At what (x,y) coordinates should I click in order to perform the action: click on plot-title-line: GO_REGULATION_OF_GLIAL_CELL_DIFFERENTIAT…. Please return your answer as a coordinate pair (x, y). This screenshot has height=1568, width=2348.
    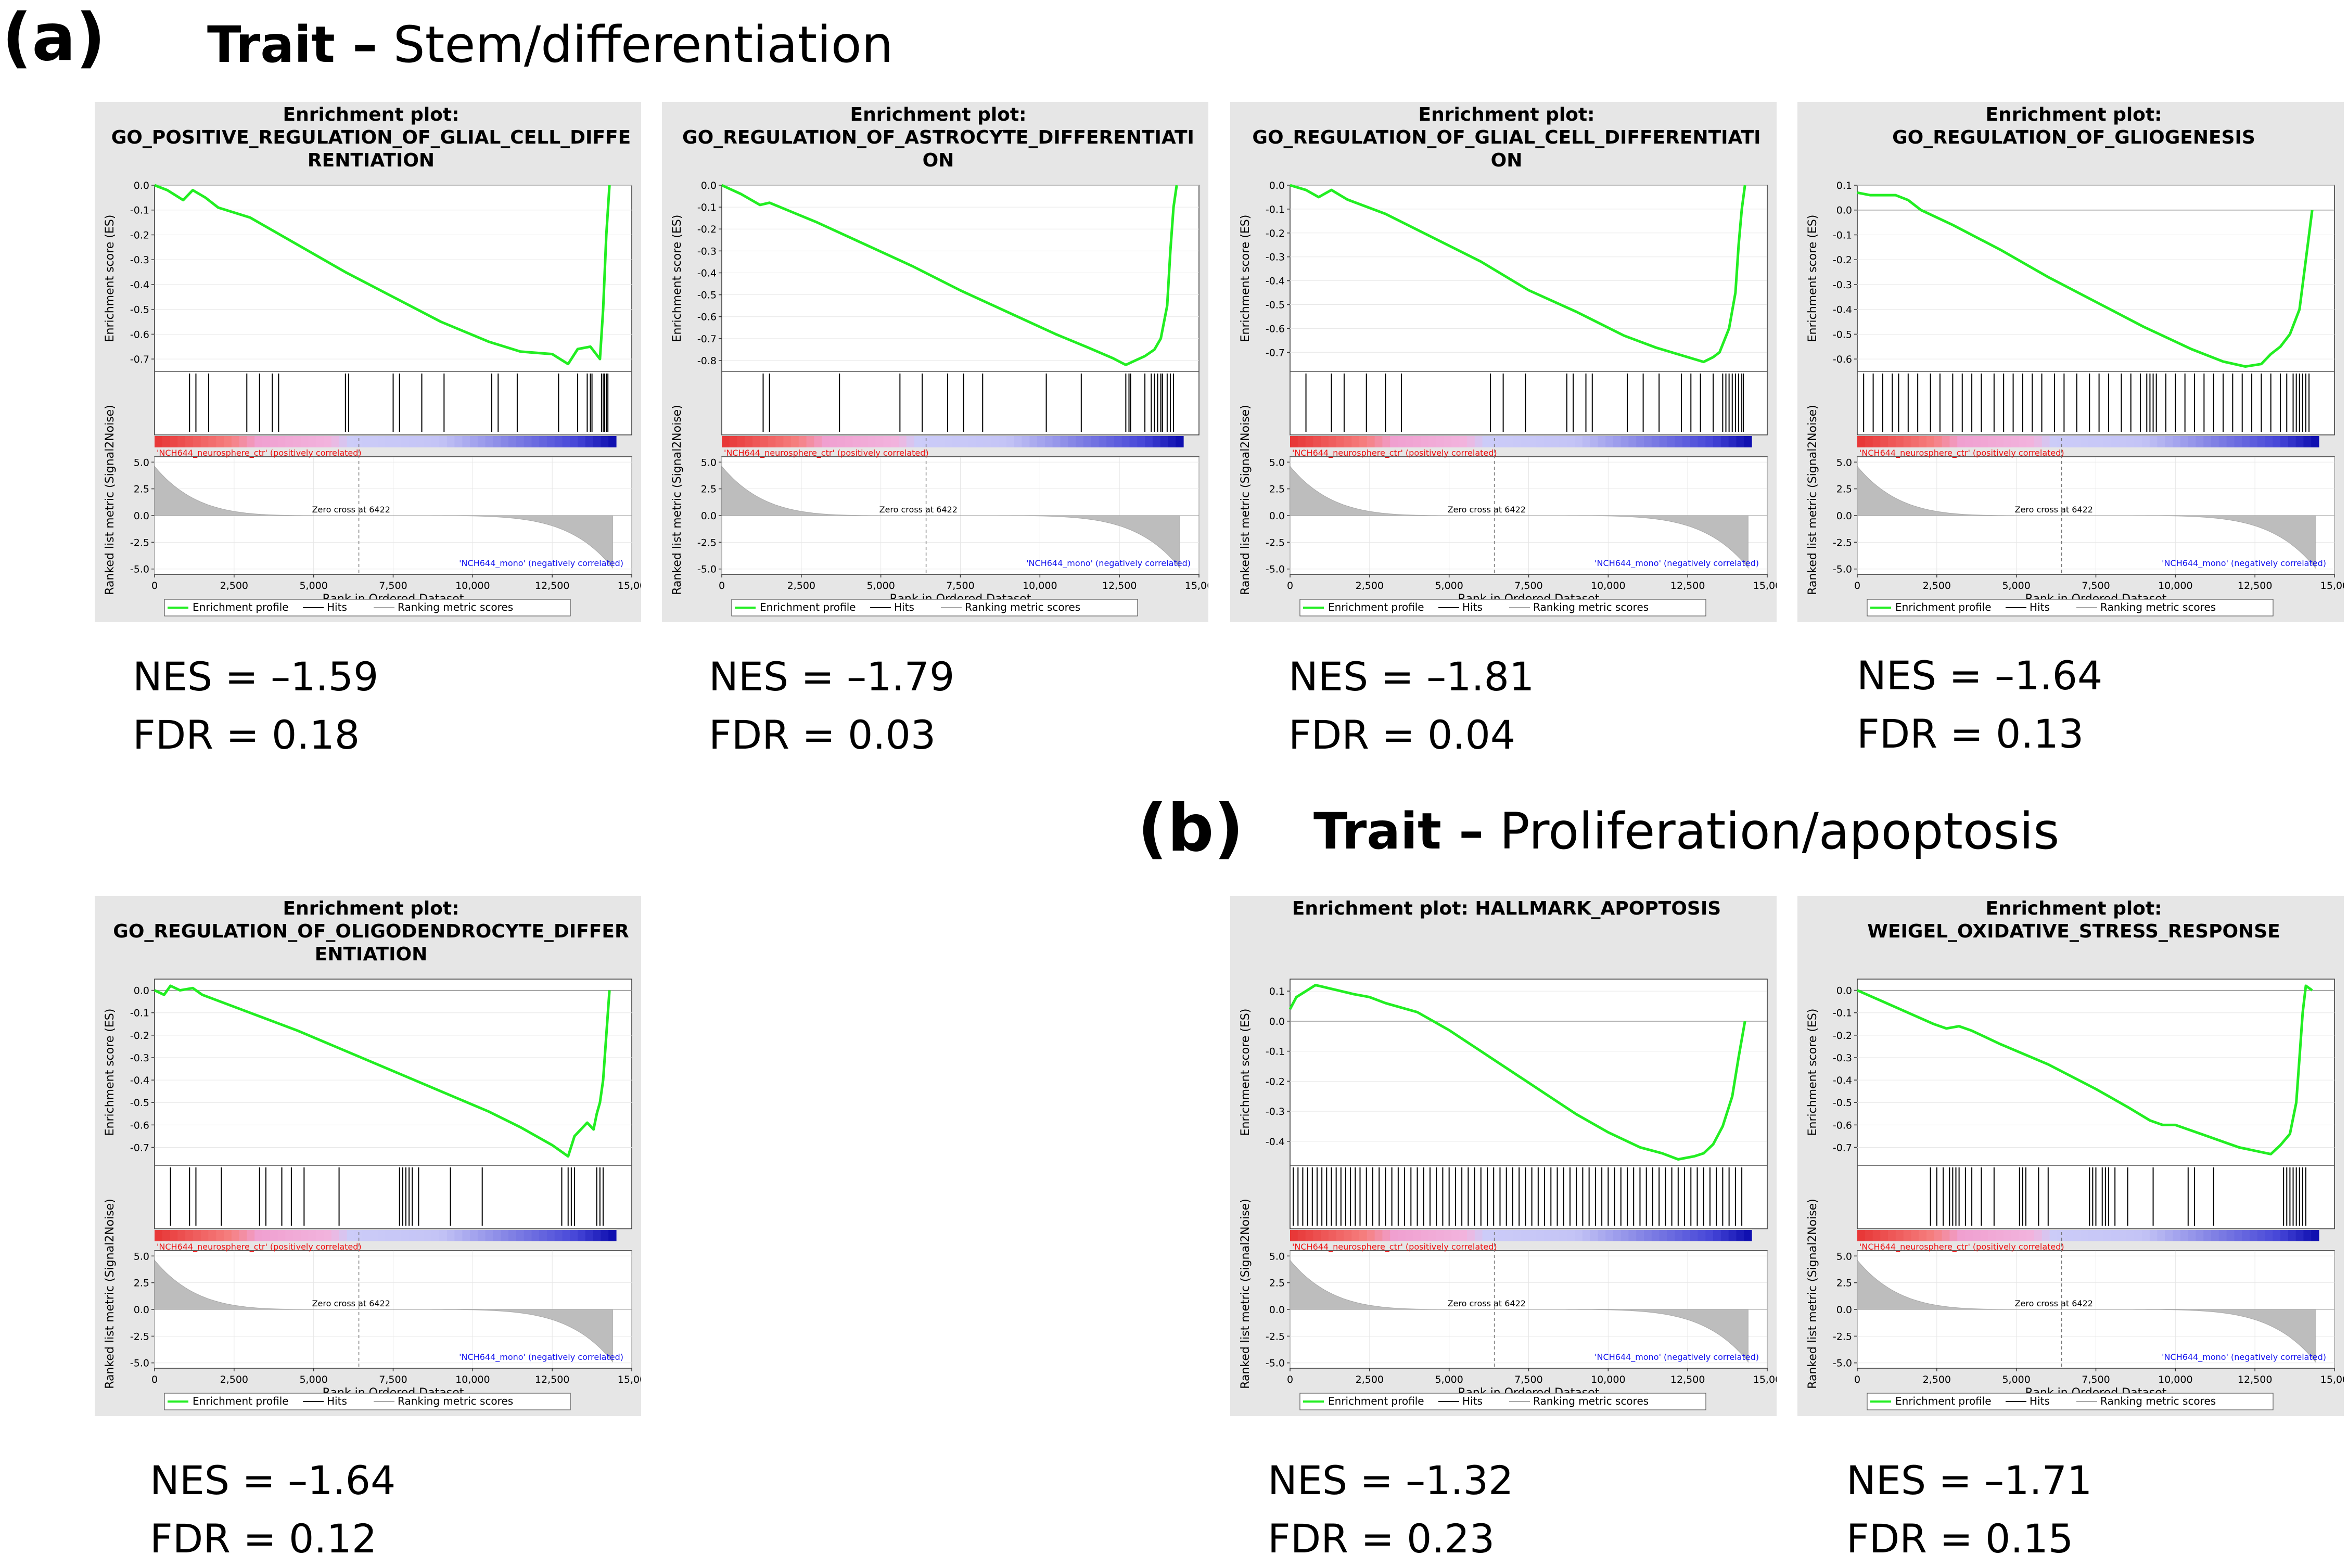
    Looking at the image, I should click on (1506, 137).